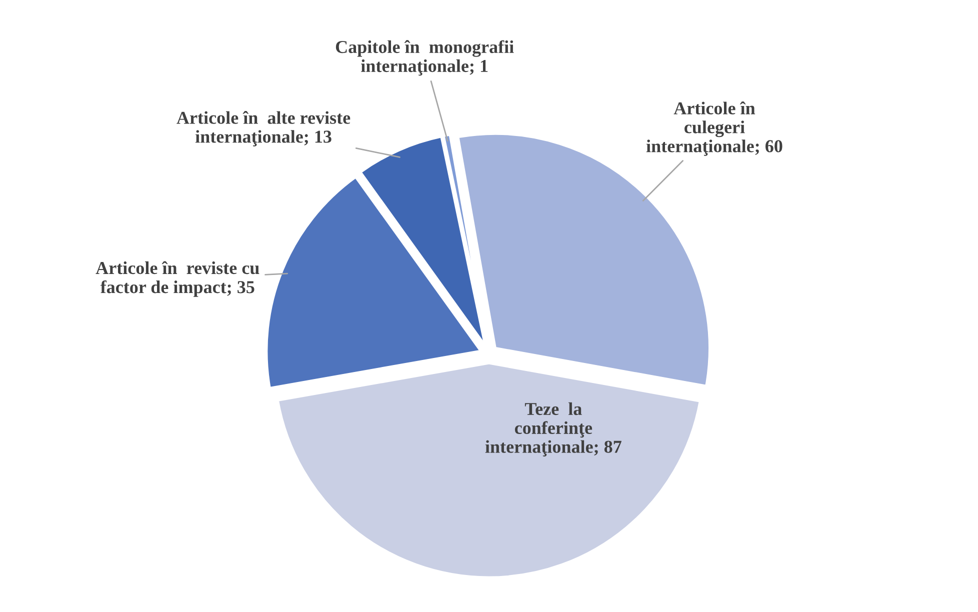  I want to click on slice-label: Teze la conferinţe internaţionale; 87, so click(553, 429).